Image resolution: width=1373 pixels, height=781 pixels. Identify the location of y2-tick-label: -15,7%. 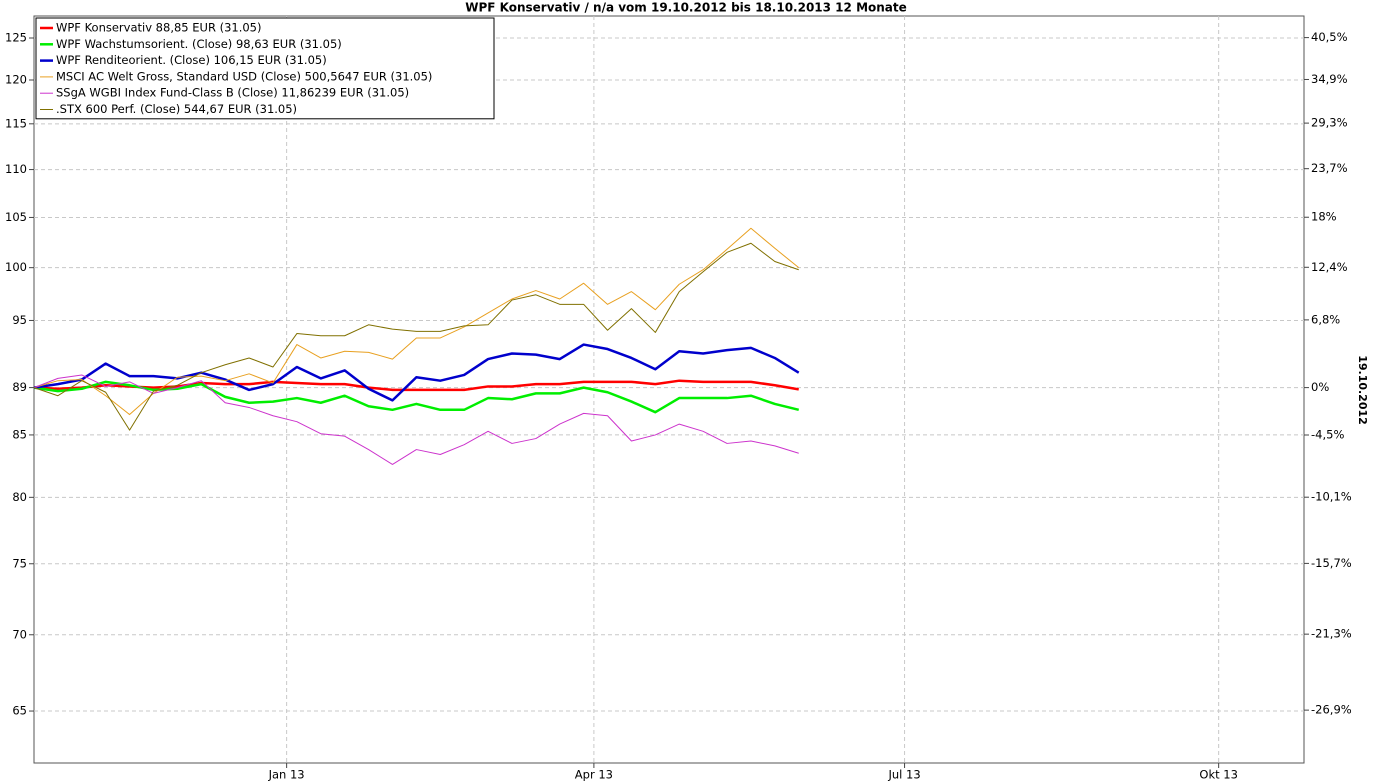
(1331, 563).